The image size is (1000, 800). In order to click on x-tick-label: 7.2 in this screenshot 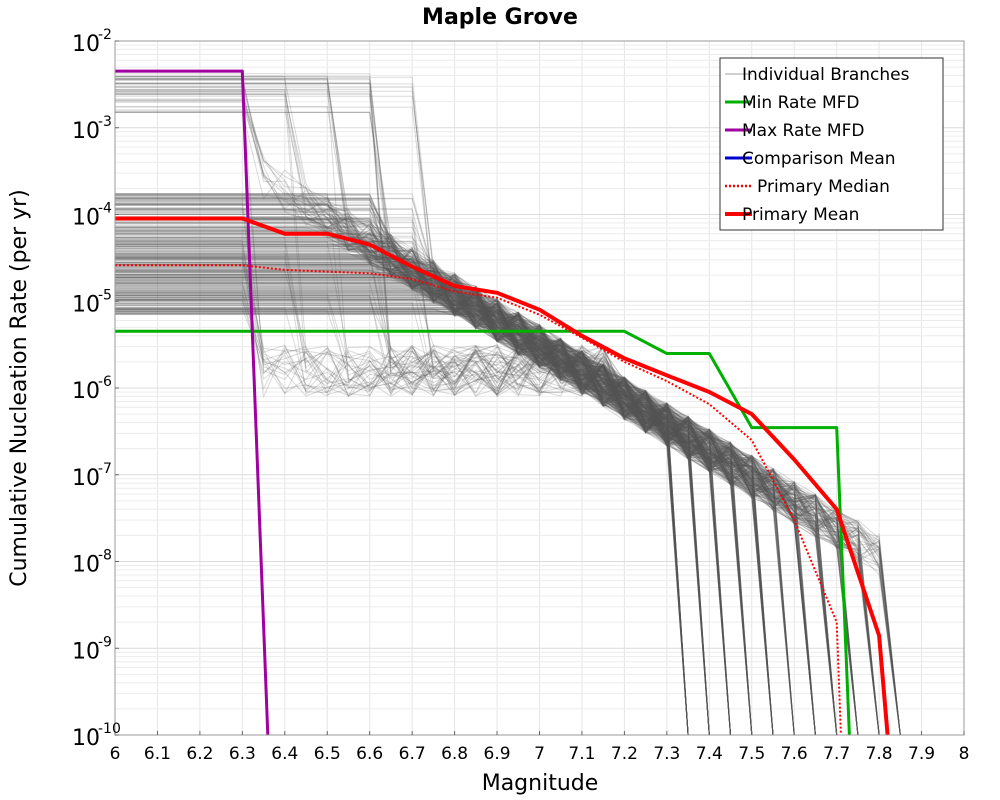, I will do `click(624, 754)`.